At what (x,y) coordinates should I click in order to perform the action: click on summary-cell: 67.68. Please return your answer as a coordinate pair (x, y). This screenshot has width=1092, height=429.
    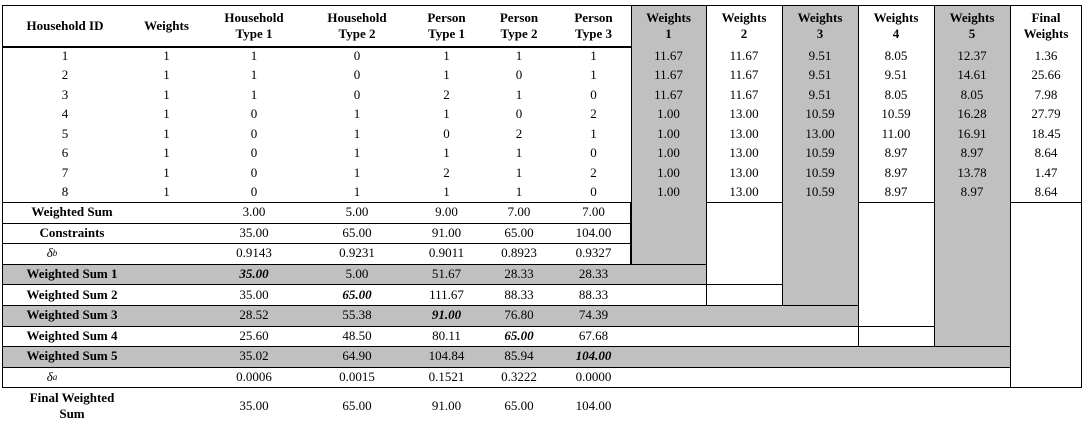
    Looking at the image, I should click on (593, 335).